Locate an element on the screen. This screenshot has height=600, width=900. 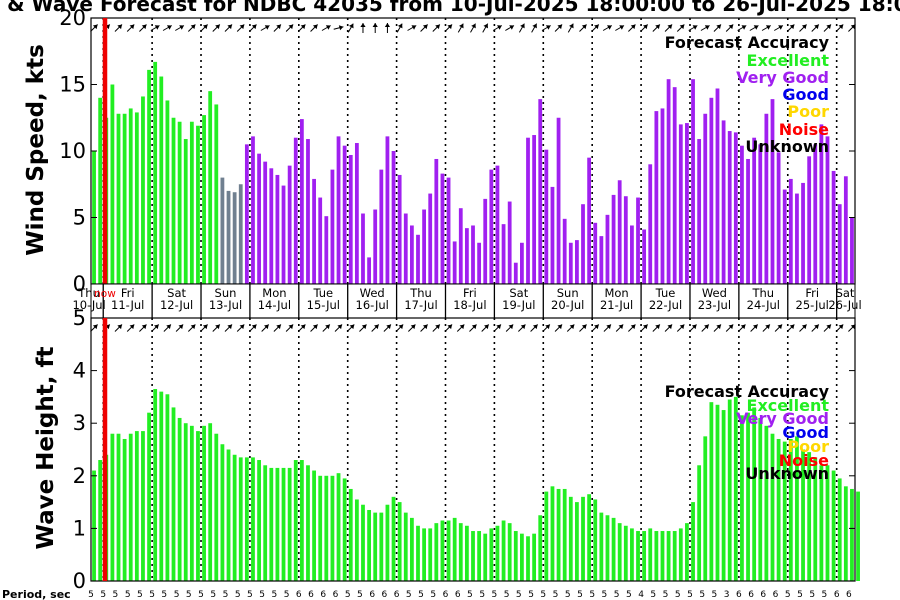
date-label: 15-Jul is located at coordinates (323, 305).